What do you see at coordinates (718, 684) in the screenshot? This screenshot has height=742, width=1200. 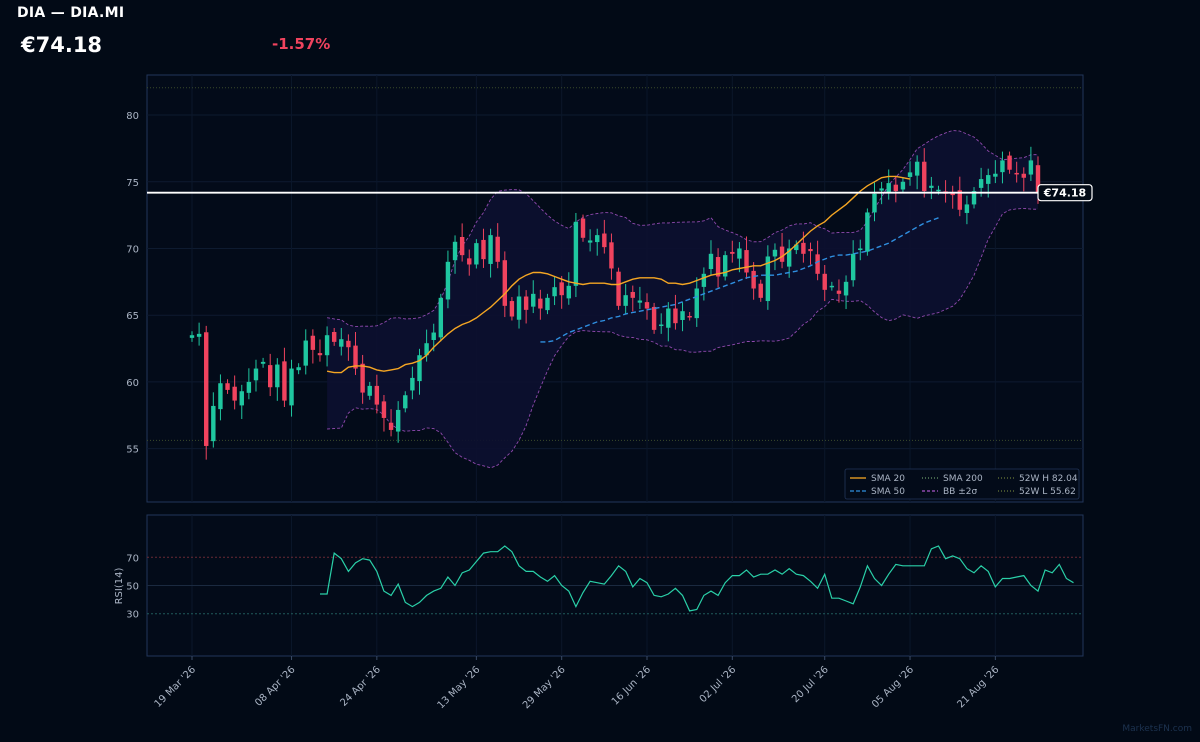 I see `x-tick-label: 02 Jul '26` at bounding box center [718, 684].